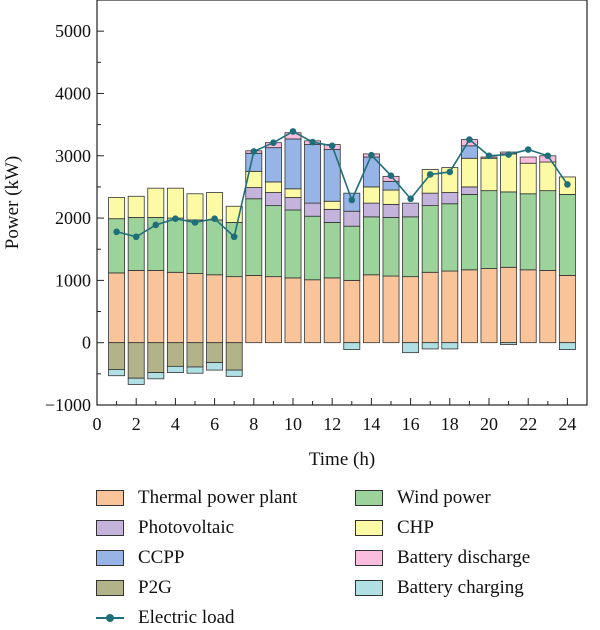 The width and height of the screenshot is (600, 630). Describe the element at coordinates (175, 307) in the screenshot. I see `bar-thermal-power-plant-h4` at that location.